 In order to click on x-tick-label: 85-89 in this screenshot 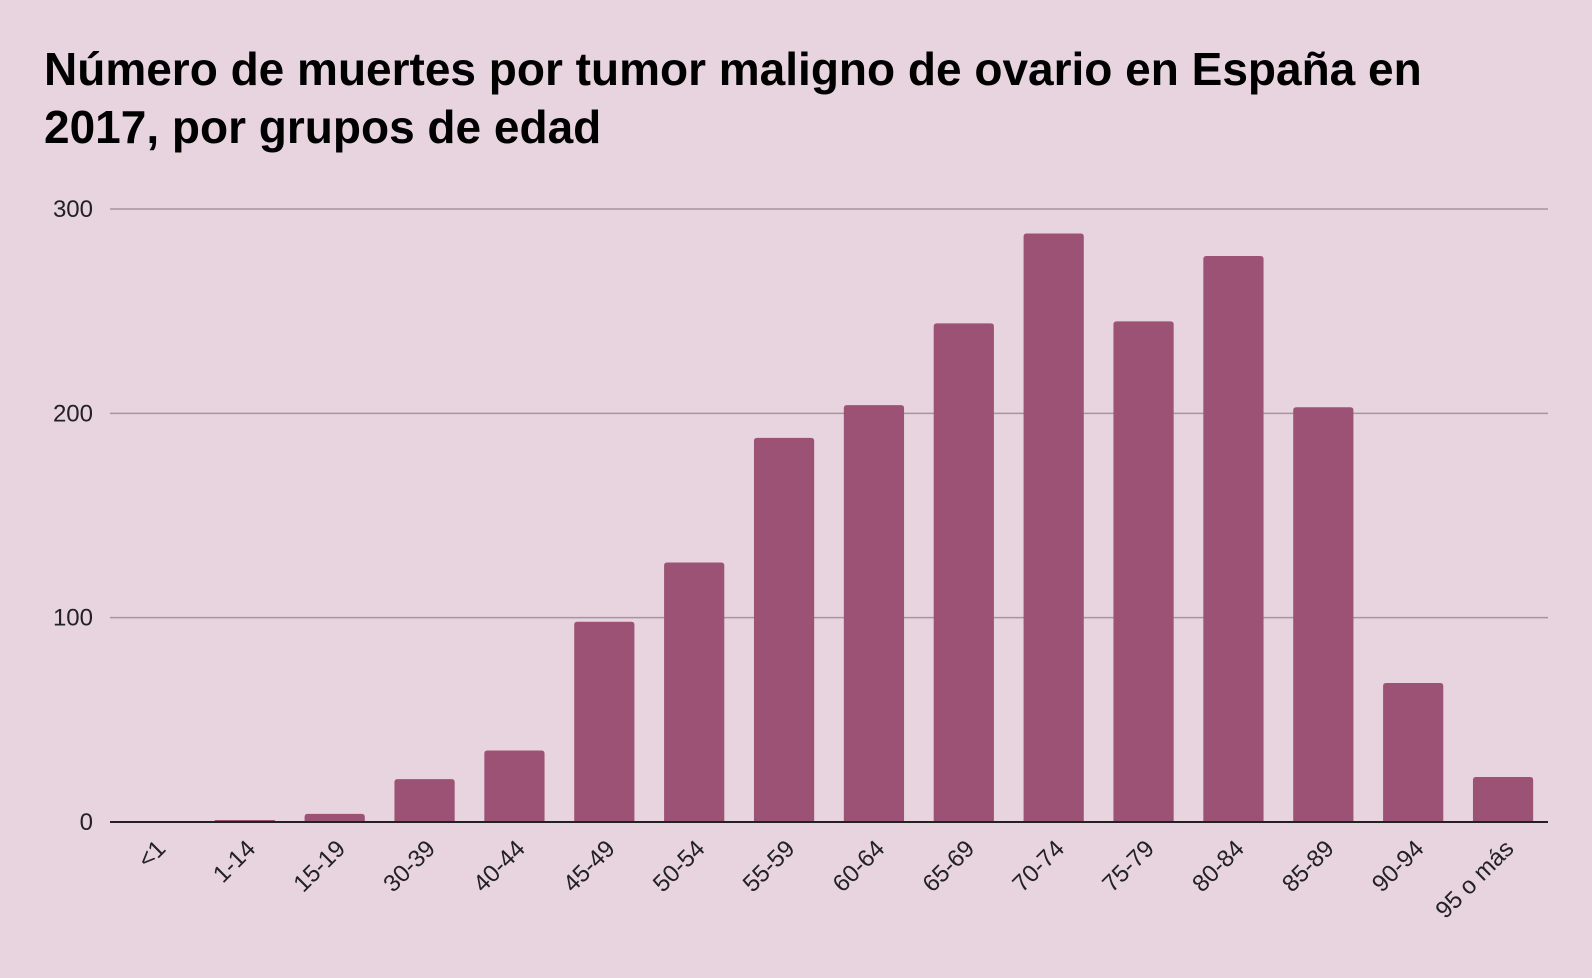, I will do `click(1308, 866)`.